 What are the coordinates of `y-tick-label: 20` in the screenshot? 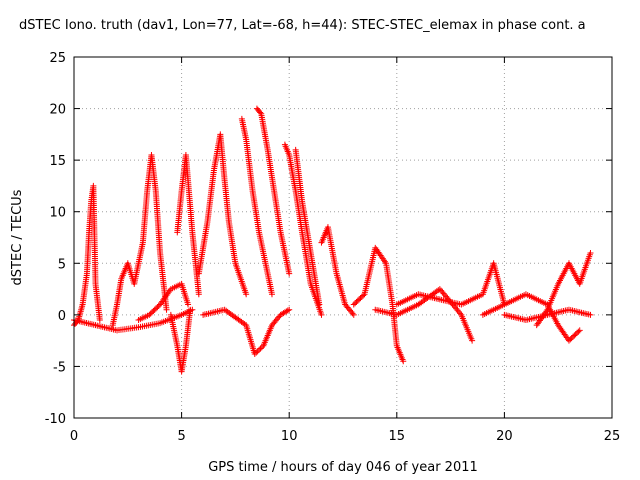 It's located at (57, 110).